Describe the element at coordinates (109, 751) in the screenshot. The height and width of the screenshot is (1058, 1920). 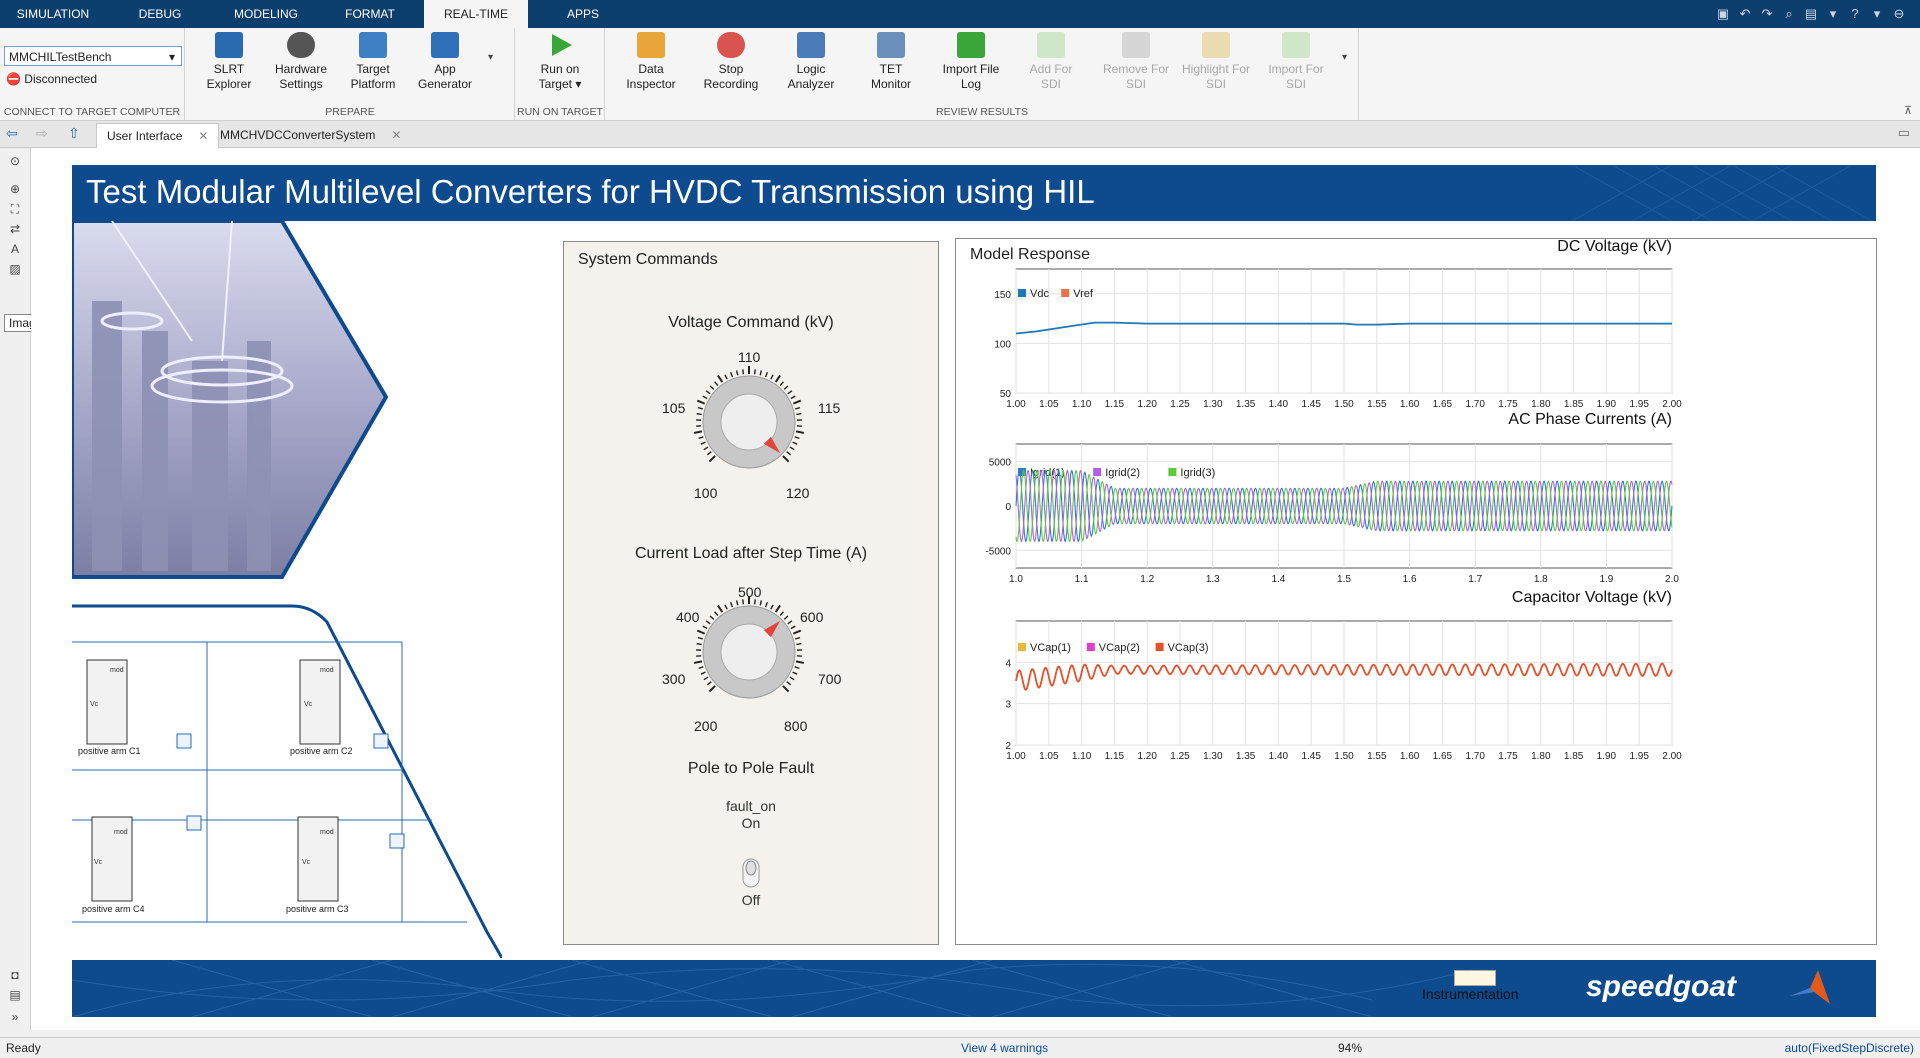
I see `block-label: positive arm C1` at that location.